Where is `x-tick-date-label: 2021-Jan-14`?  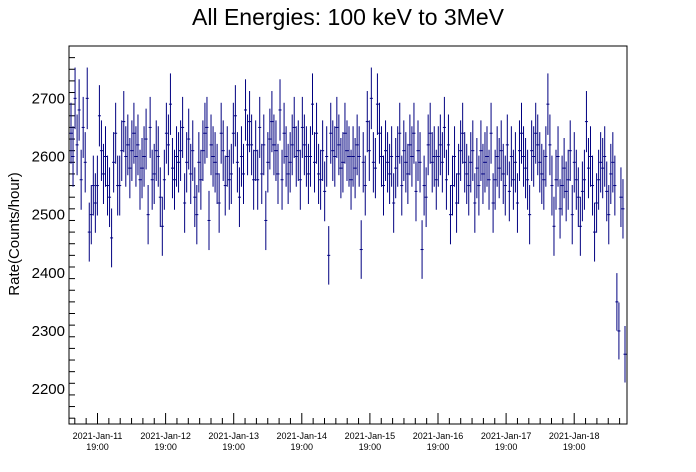 x-tick-date-label: 2021-Jan-14 is located at coordinates (302, 436).